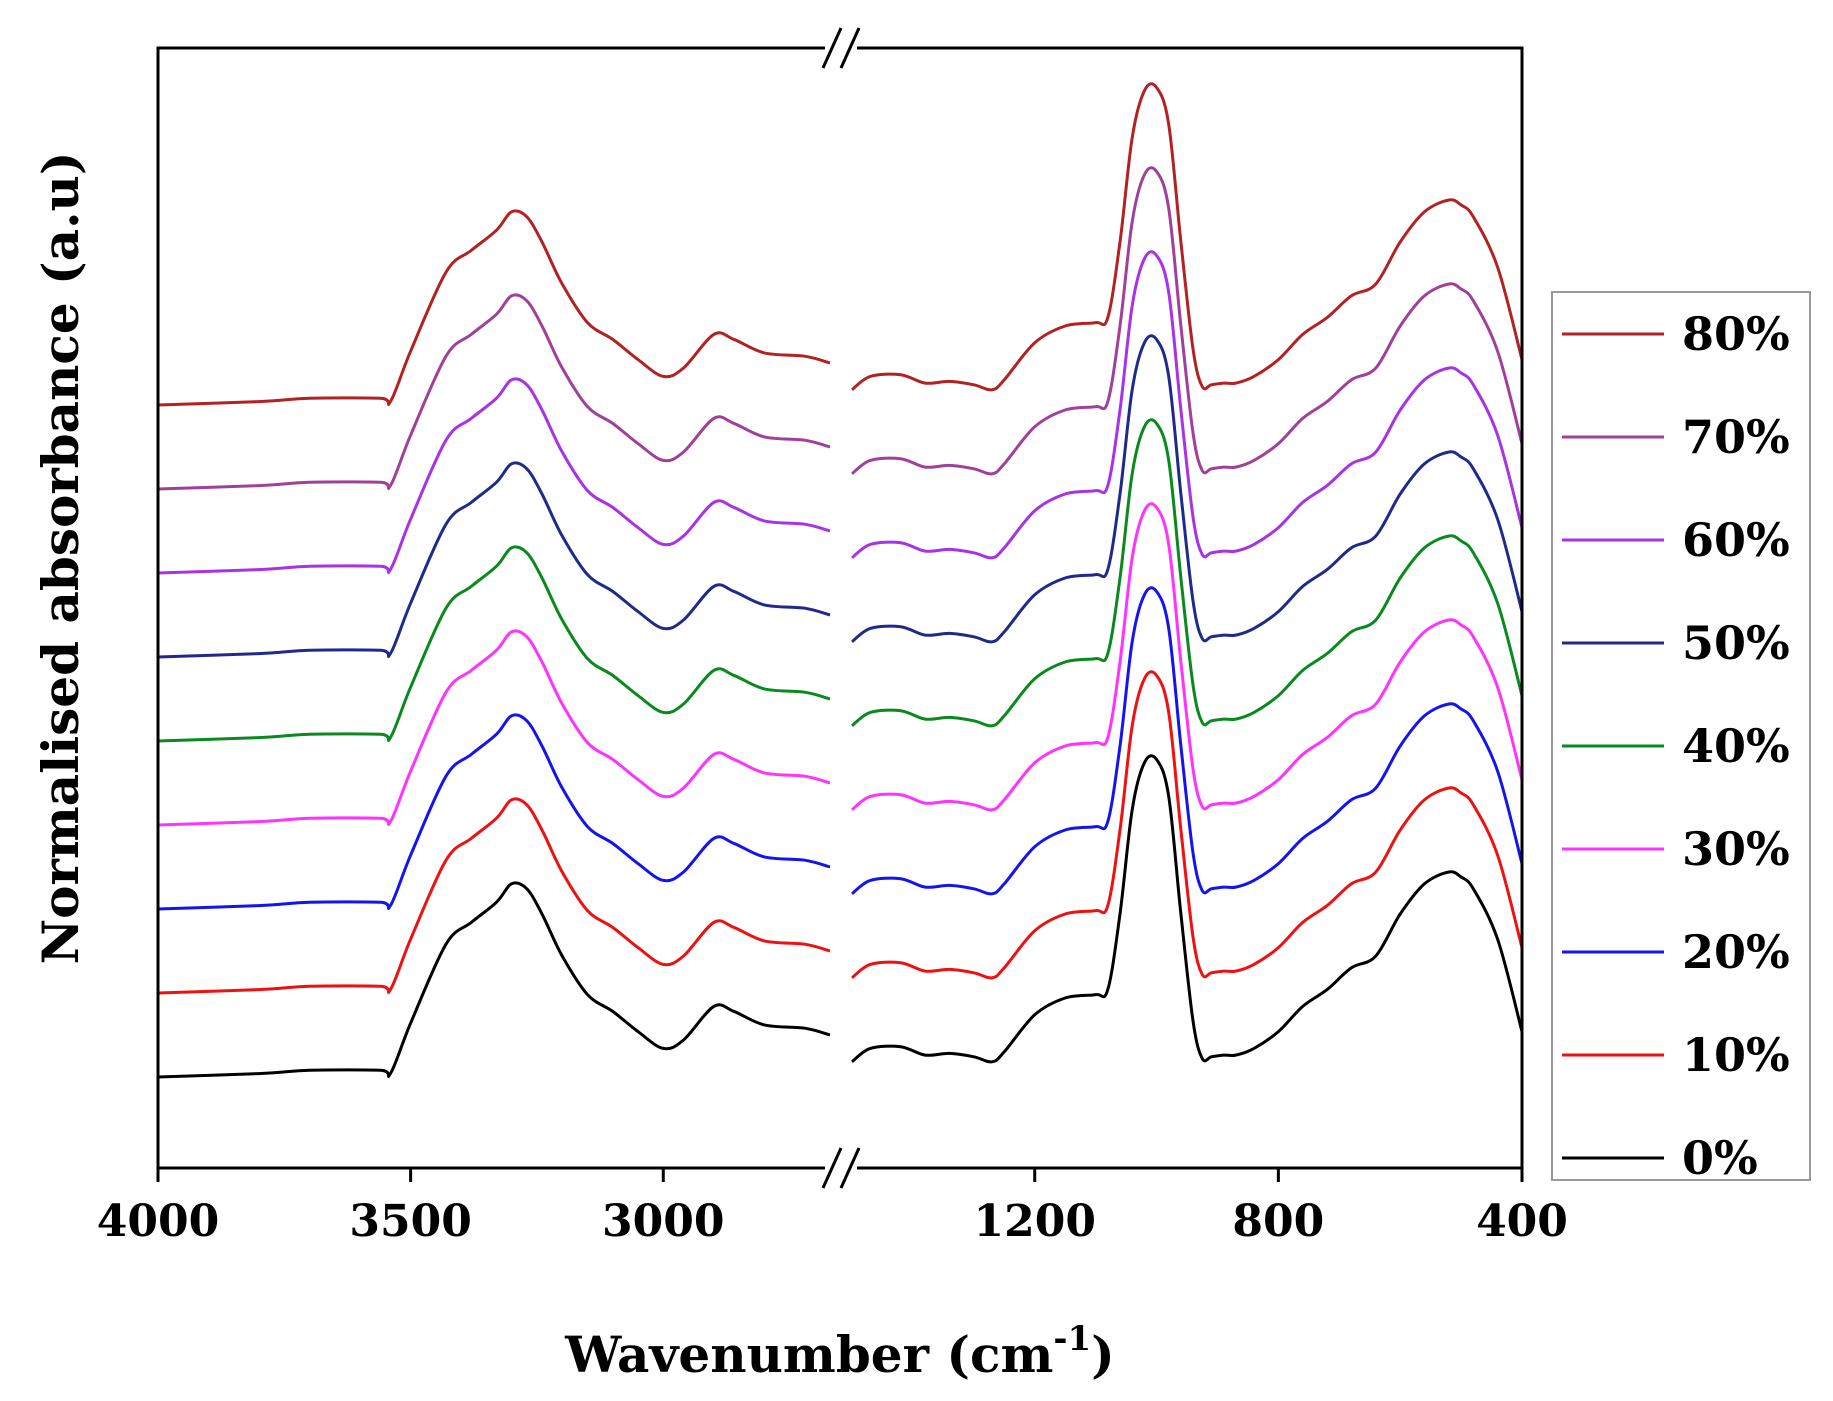 The height and width of the screenshot is (1401, 1833). Describe the element at coordinates (494, 476) in the screenshot. I see `series-line-60-pct-high` at that location.